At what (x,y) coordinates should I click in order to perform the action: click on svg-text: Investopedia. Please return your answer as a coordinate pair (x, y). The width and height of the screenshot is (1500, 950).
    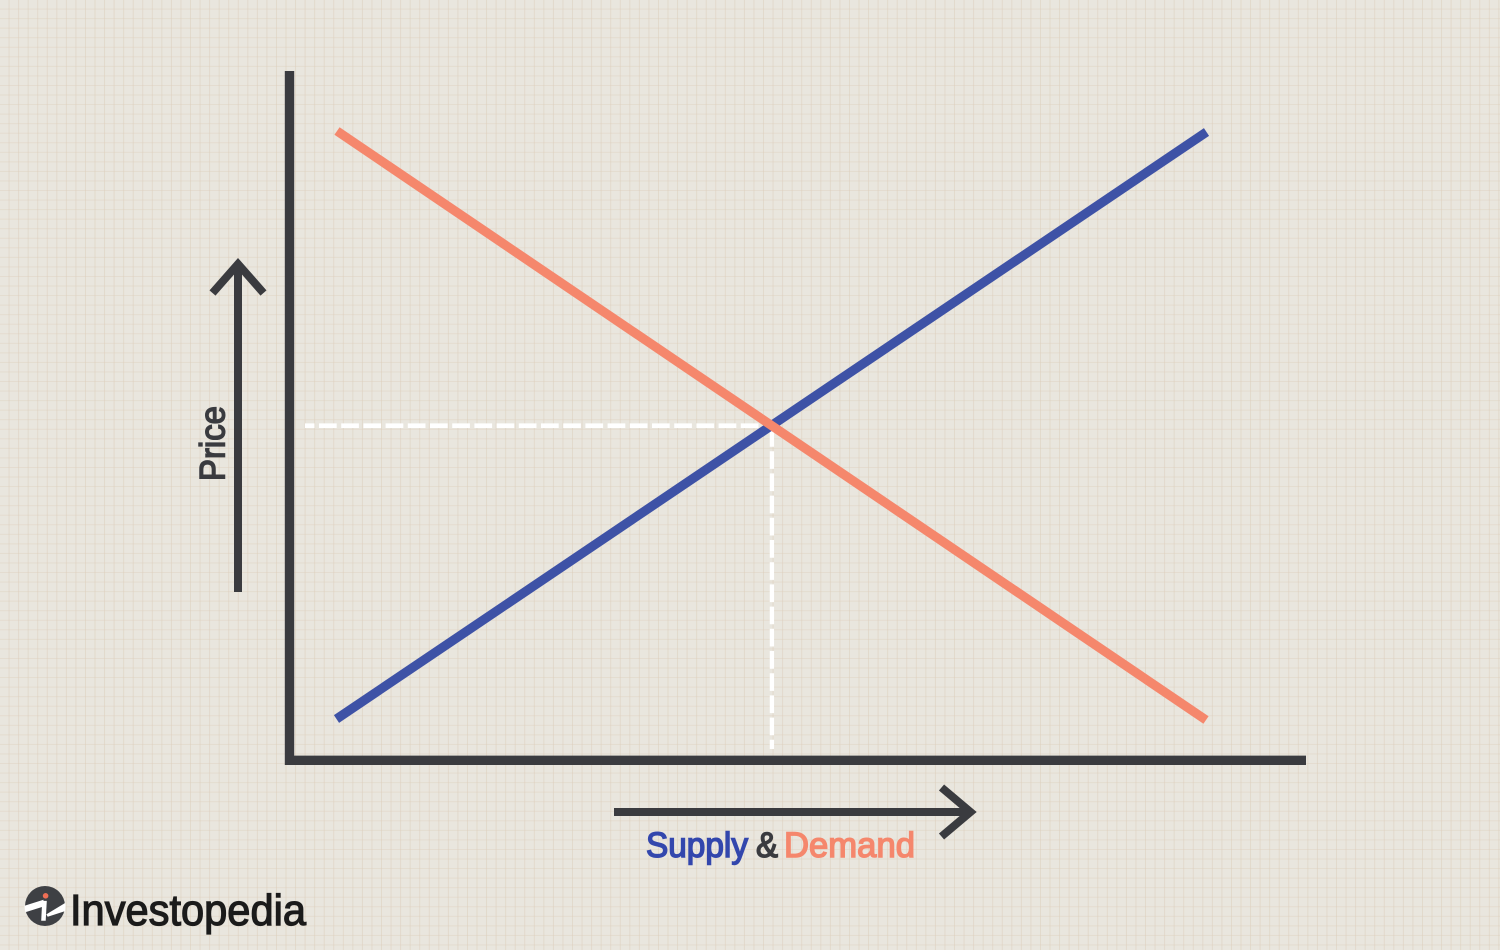
    Looking at the image, I should click on (188, 910).